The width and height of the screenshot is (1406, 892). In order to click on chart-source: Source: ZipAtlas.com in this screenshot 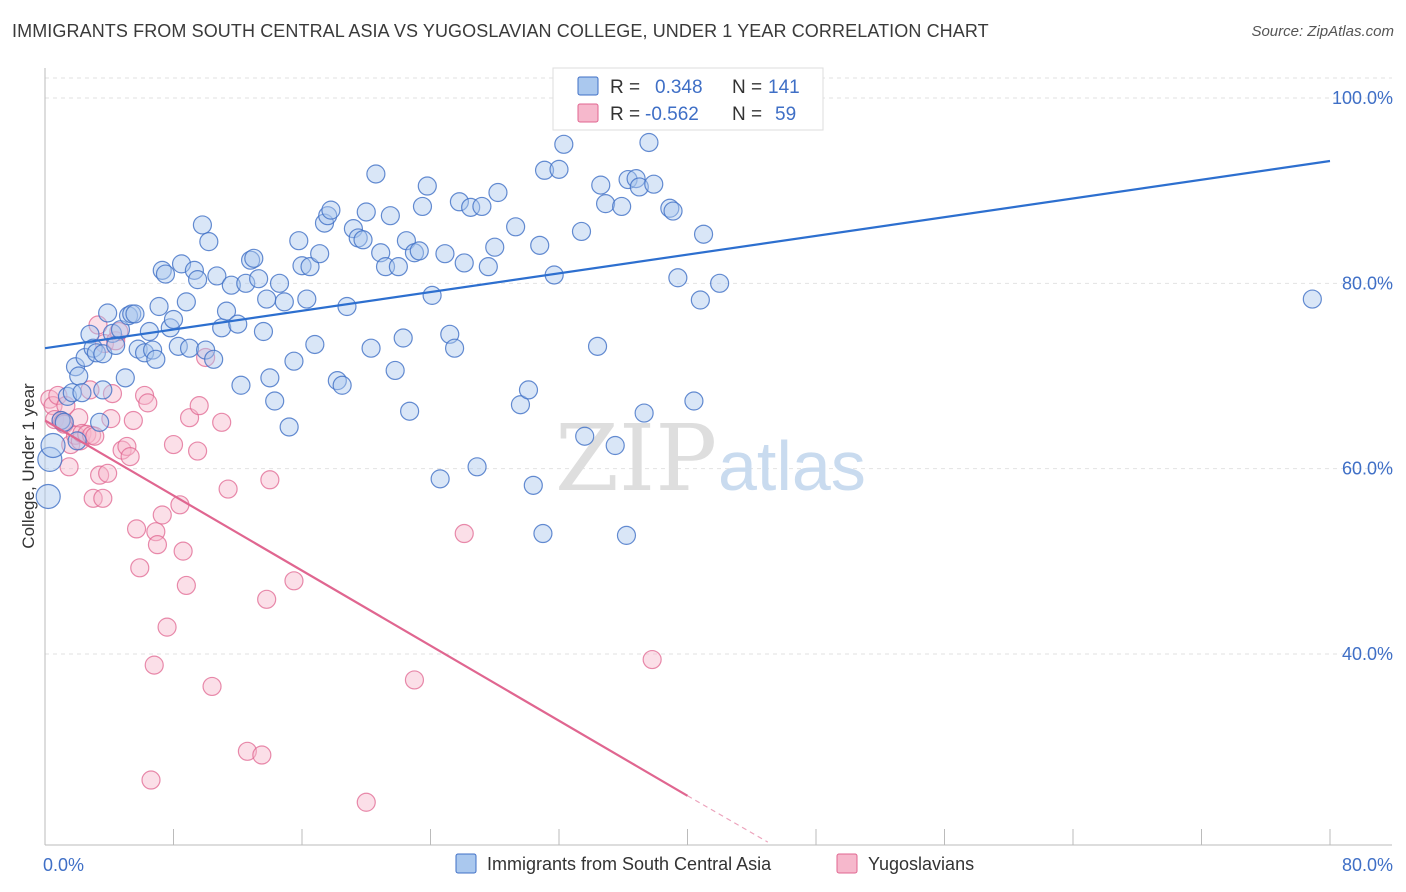, I will do `click(1322, 31)`.